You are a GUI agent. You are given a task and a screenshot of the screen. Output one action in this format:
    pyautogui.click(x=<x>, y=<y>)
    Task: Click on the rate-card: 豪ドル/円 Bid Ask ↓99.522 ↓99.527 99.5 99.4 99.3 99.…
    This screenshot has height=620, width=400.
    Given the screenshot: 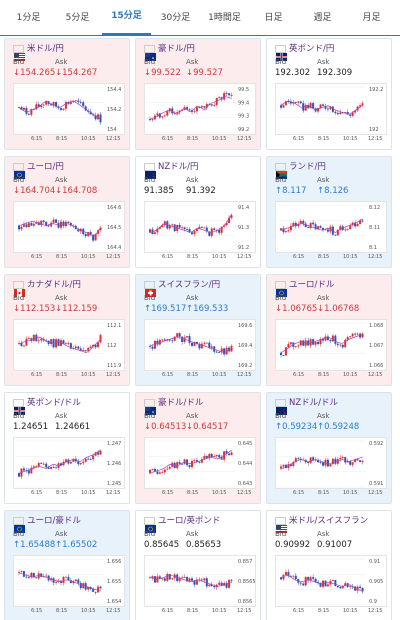 What is the action you would take?
    pyautogui.click(x=198, y=94)
    